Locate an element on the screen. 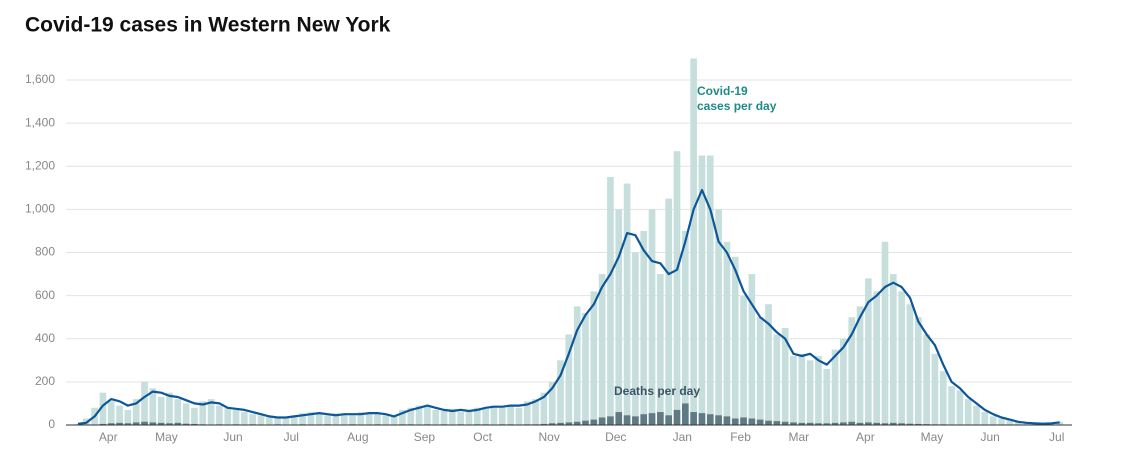 The image size is (1147, 463). x-tick-label: Nov is located at coordinates (549, 437).